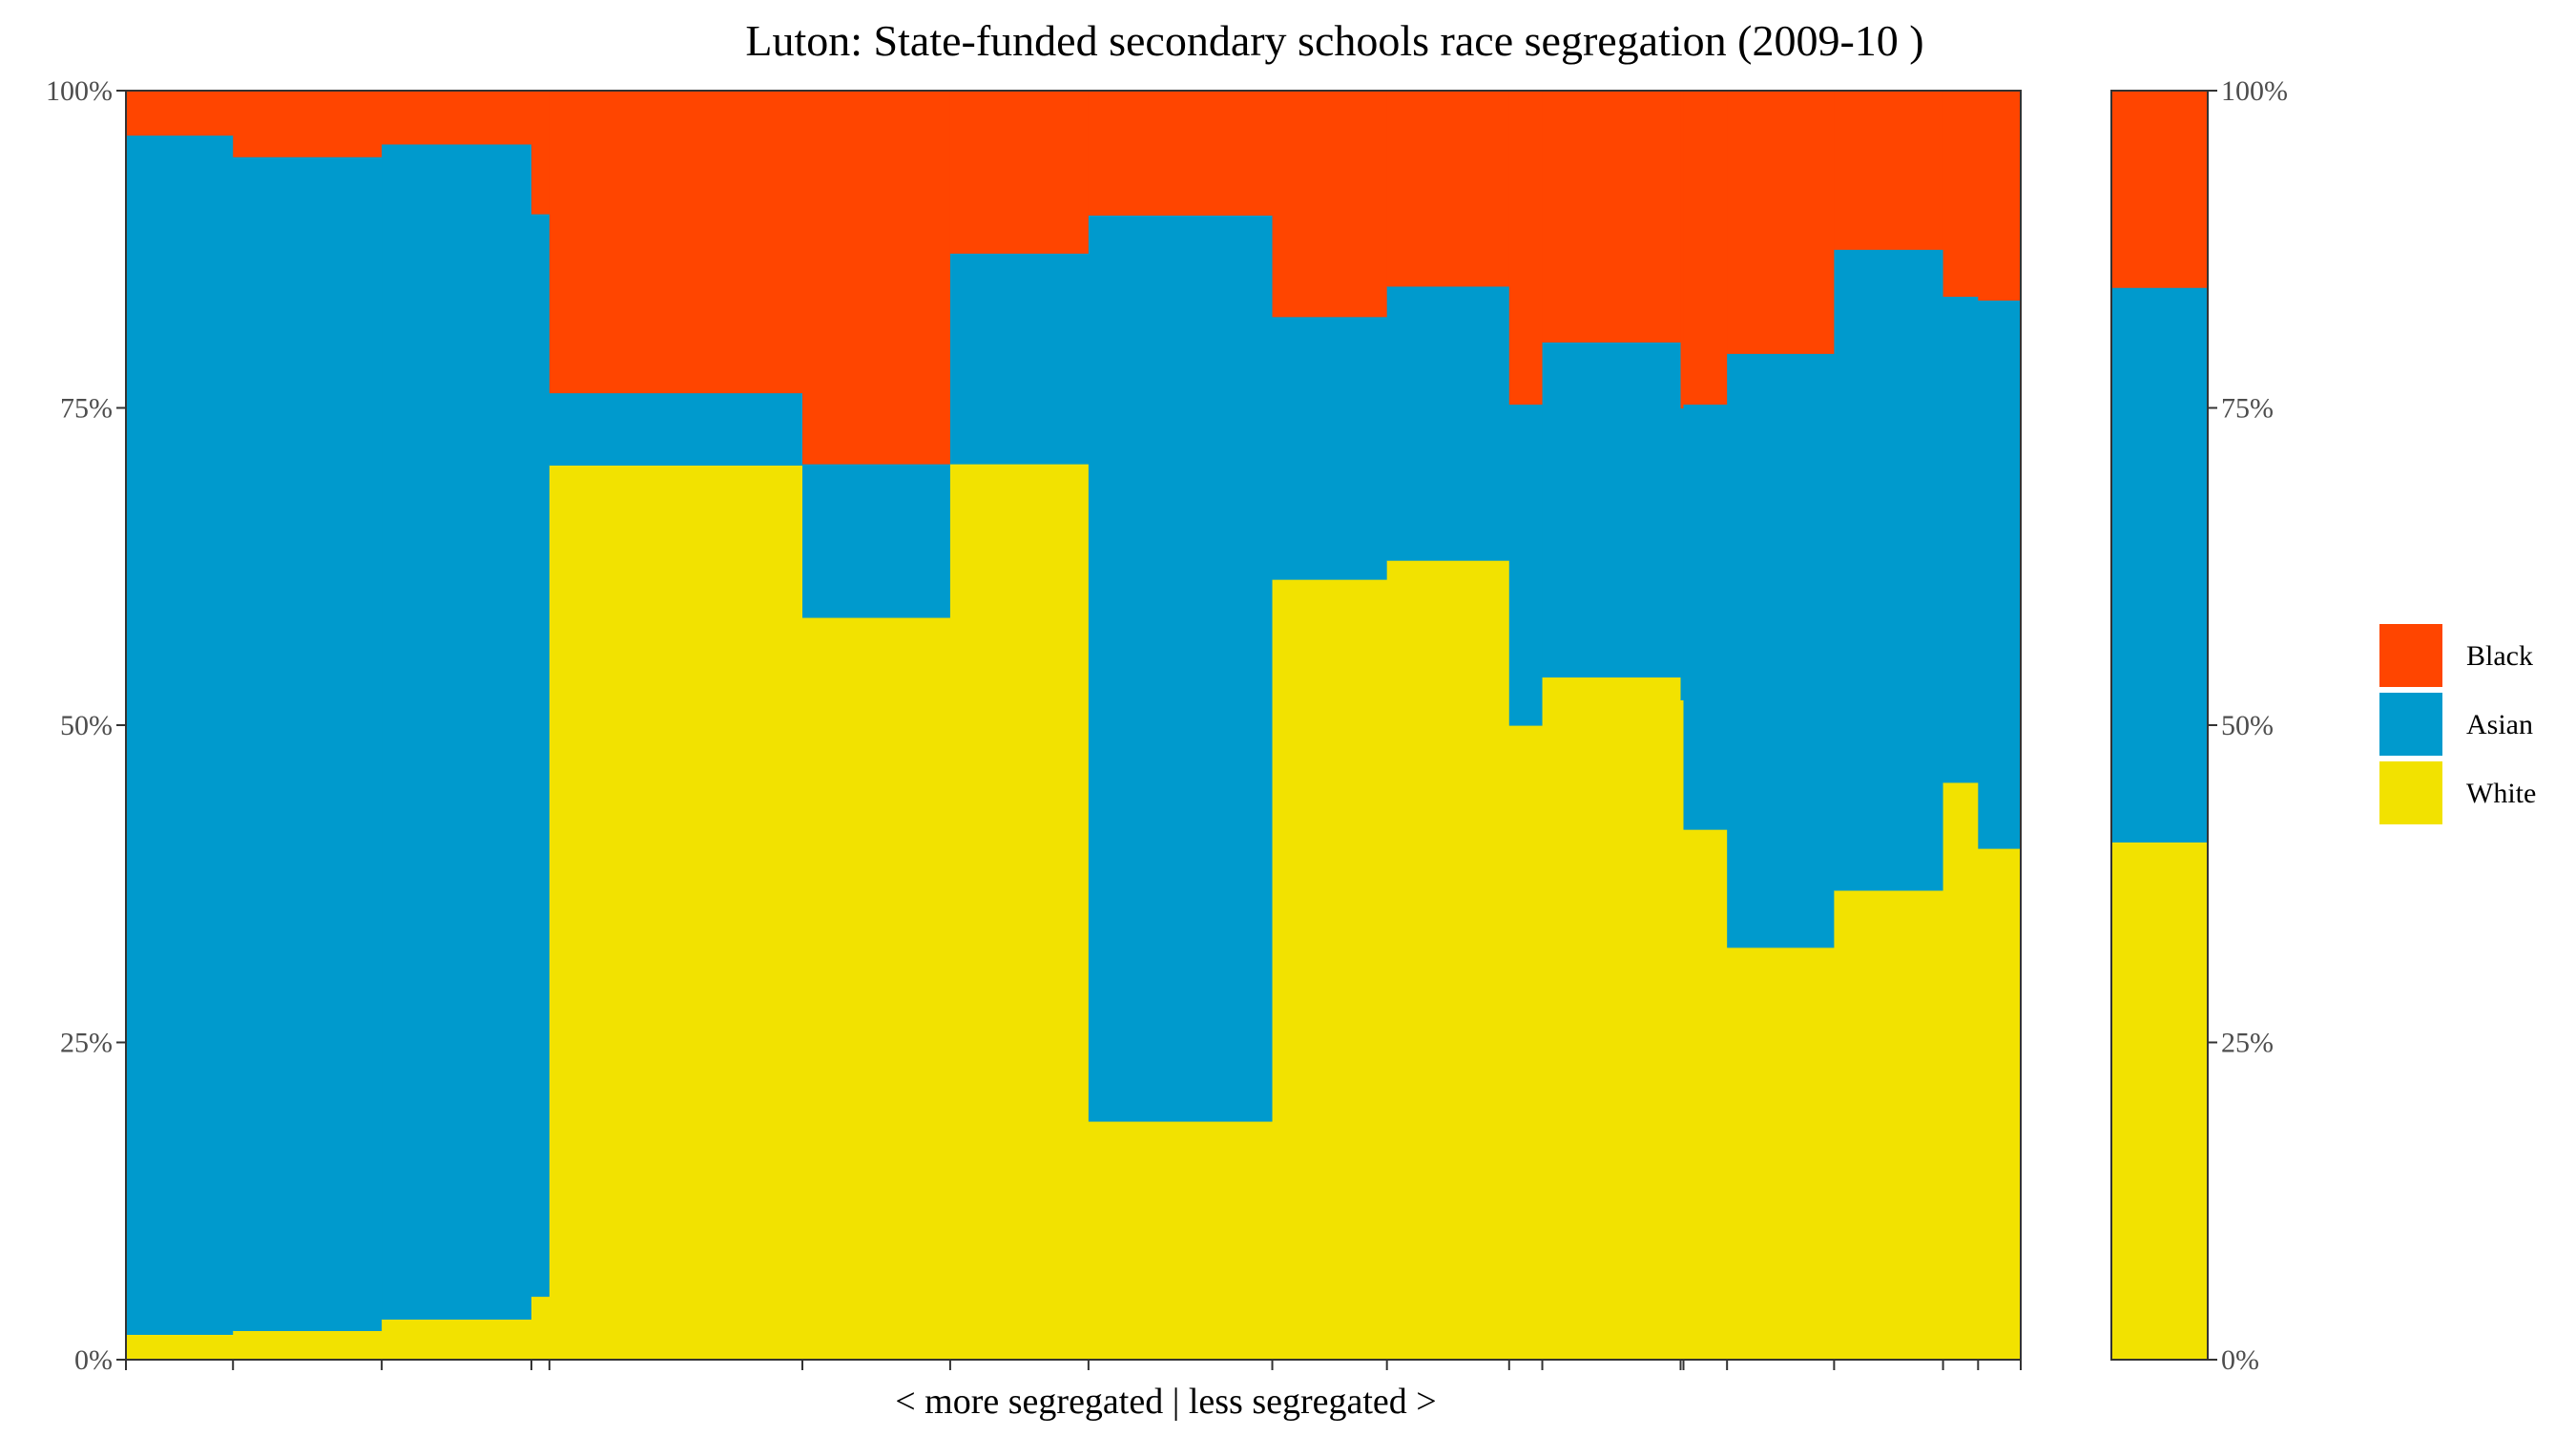 This screenshot has width=2576, height=1436. I want to click on y-axis-right: 0% 25% 50% 75% 100%, so click(2248, 725).